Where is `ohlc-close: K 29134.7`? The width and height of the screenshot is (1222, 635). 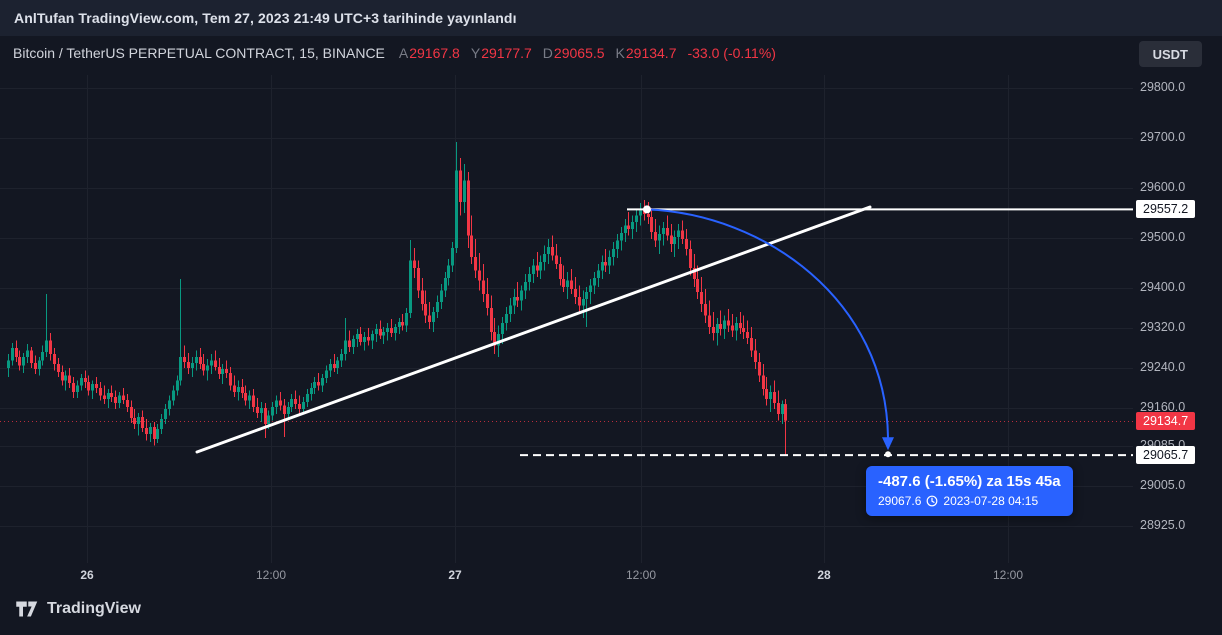
ohlc-close: K 29134.7 is located at coordinates (646, 53).